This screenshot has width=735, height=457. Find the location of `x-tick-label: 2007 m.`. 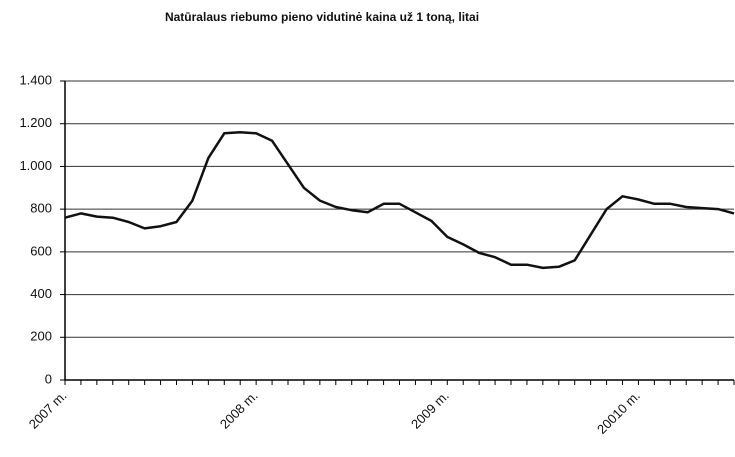

x-tick-label: 2007 m. is located at coordinates (48, 410).